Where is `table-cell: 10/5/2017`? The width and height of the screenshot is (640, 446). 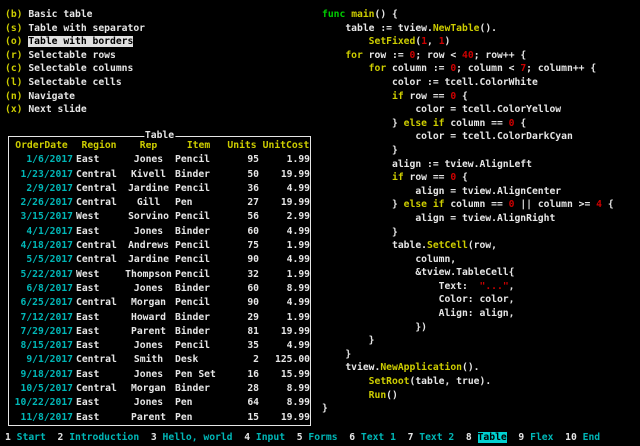
table-cell: 10/5/2017 is located at coordinates (47, 389).